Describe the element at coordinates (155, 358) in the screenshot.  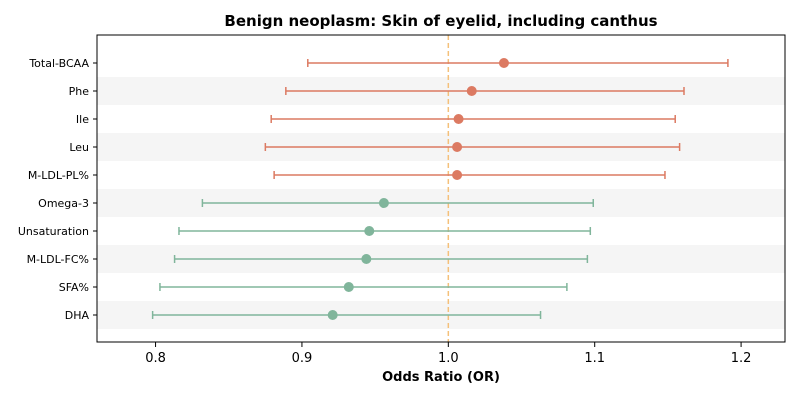
I see `x-tick-label: 0.8` at that location.